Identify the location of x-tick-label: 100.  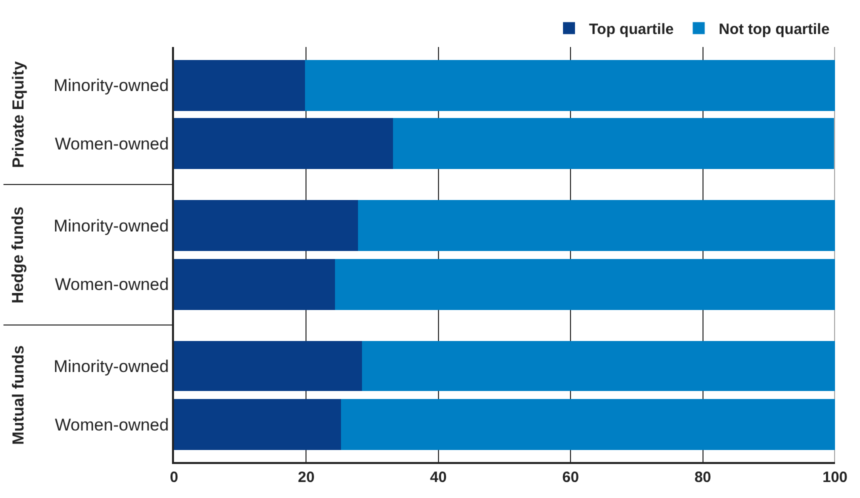
(835, 477).